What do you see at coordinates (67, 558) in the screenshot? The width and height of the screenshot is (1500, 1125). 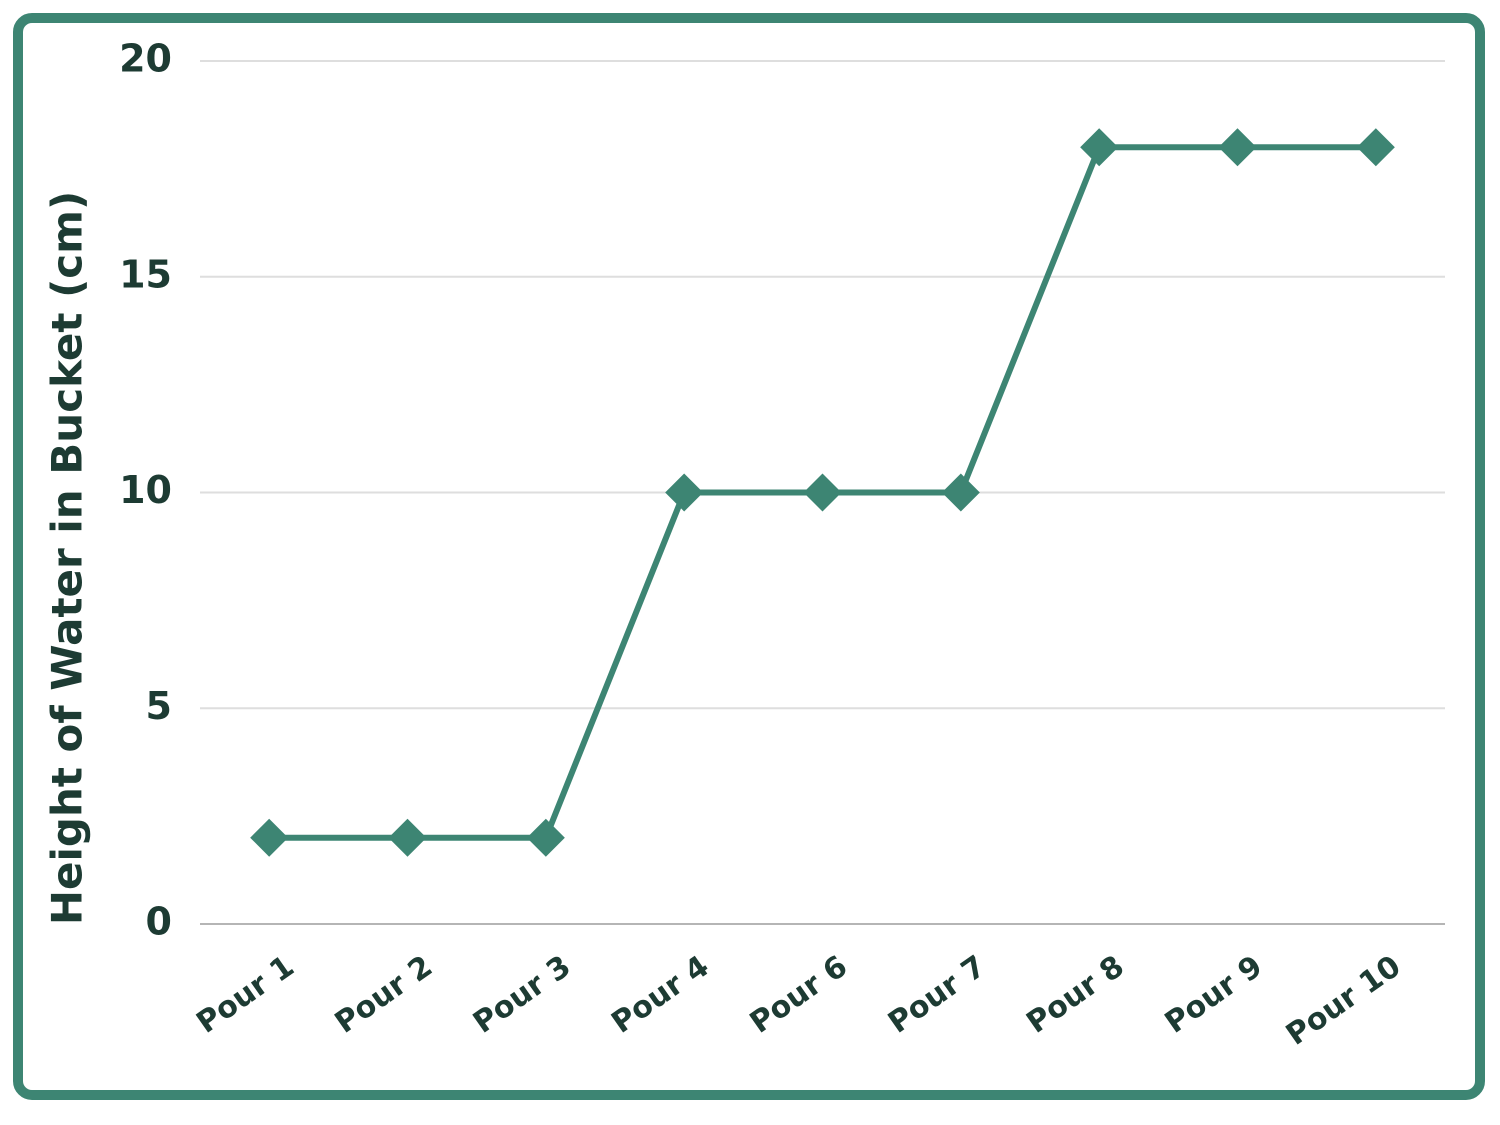 I see `y-axis-label: Height of Water in Bucket (cm)` at bounding box center [67, 558].